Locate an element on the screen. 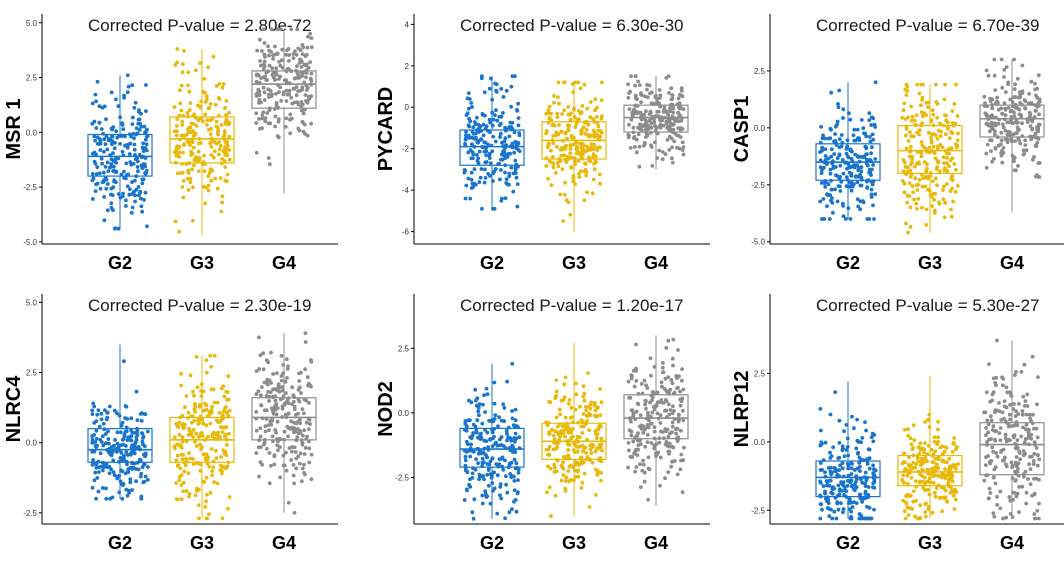 The image size is (1064, 565). y-tick-label: 2.5 is located at coordinates (760, 71).